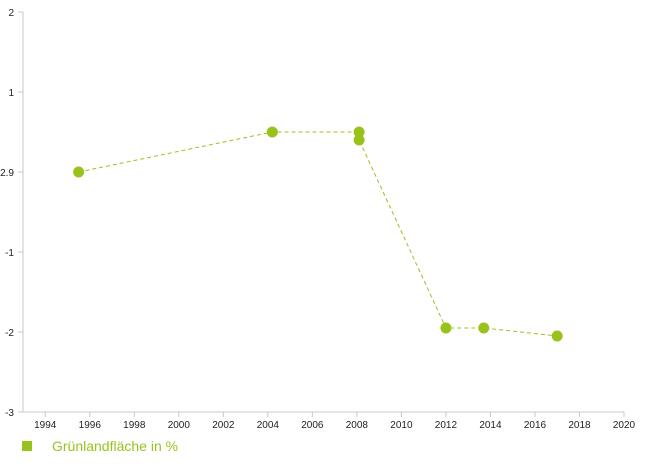  Describe the element at coordinates (490, 425) in the screenshot. I see `x-tick-label: 2014` at that location.